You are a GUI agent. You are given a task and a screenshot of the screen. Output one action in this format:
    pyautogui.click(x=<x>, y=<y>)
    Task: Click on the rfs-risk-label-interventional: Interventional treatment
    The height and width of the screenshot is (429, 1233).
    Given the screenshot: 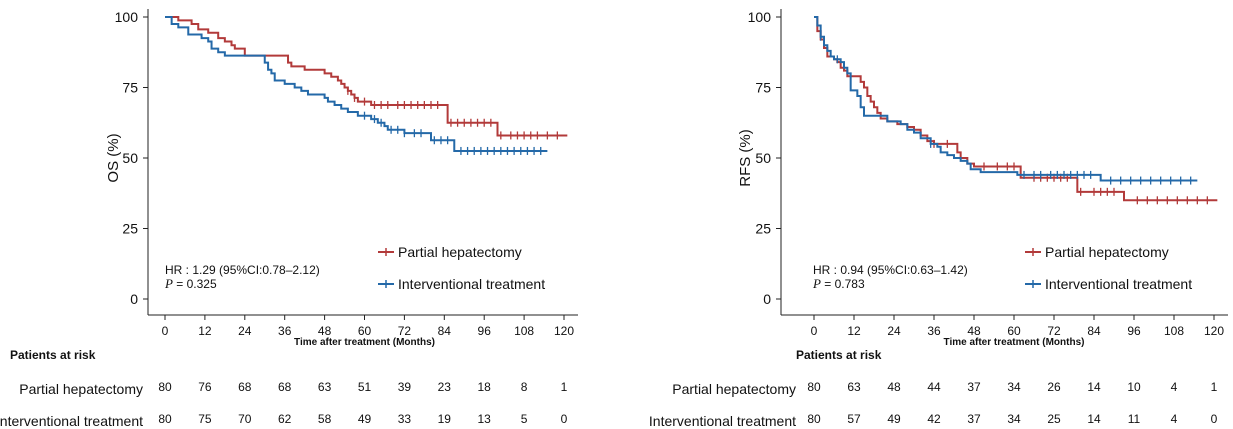 What is the action you would take?
    pyautogui.click(x=722, y=421)
    